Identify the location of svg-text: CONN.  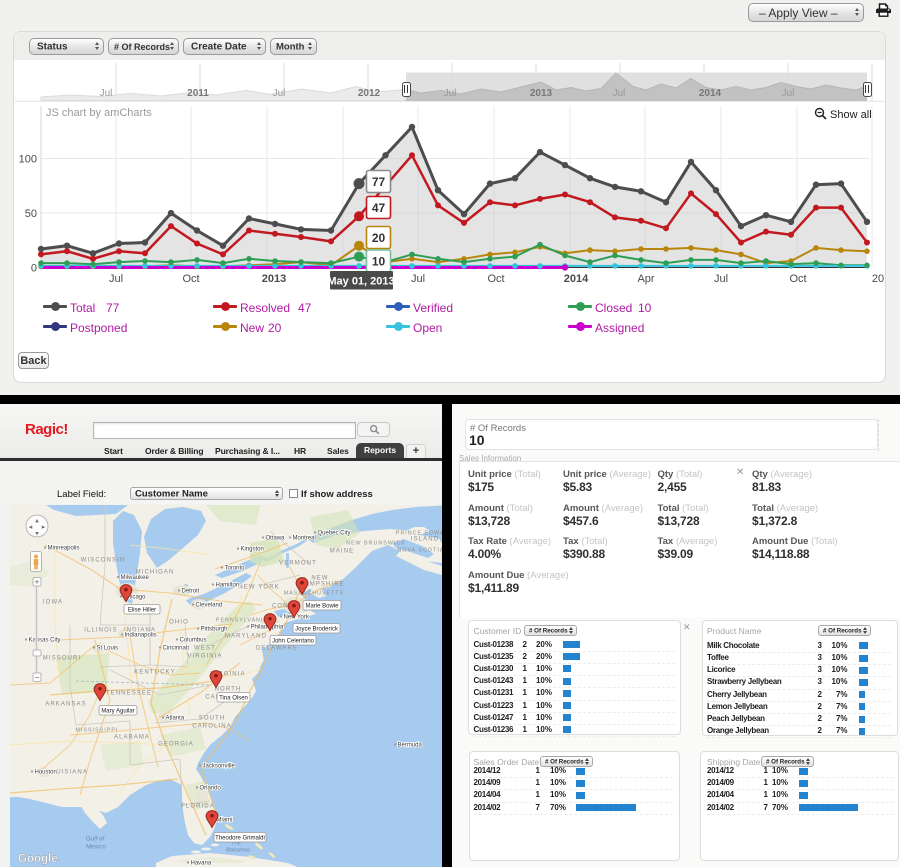
(283, 606).